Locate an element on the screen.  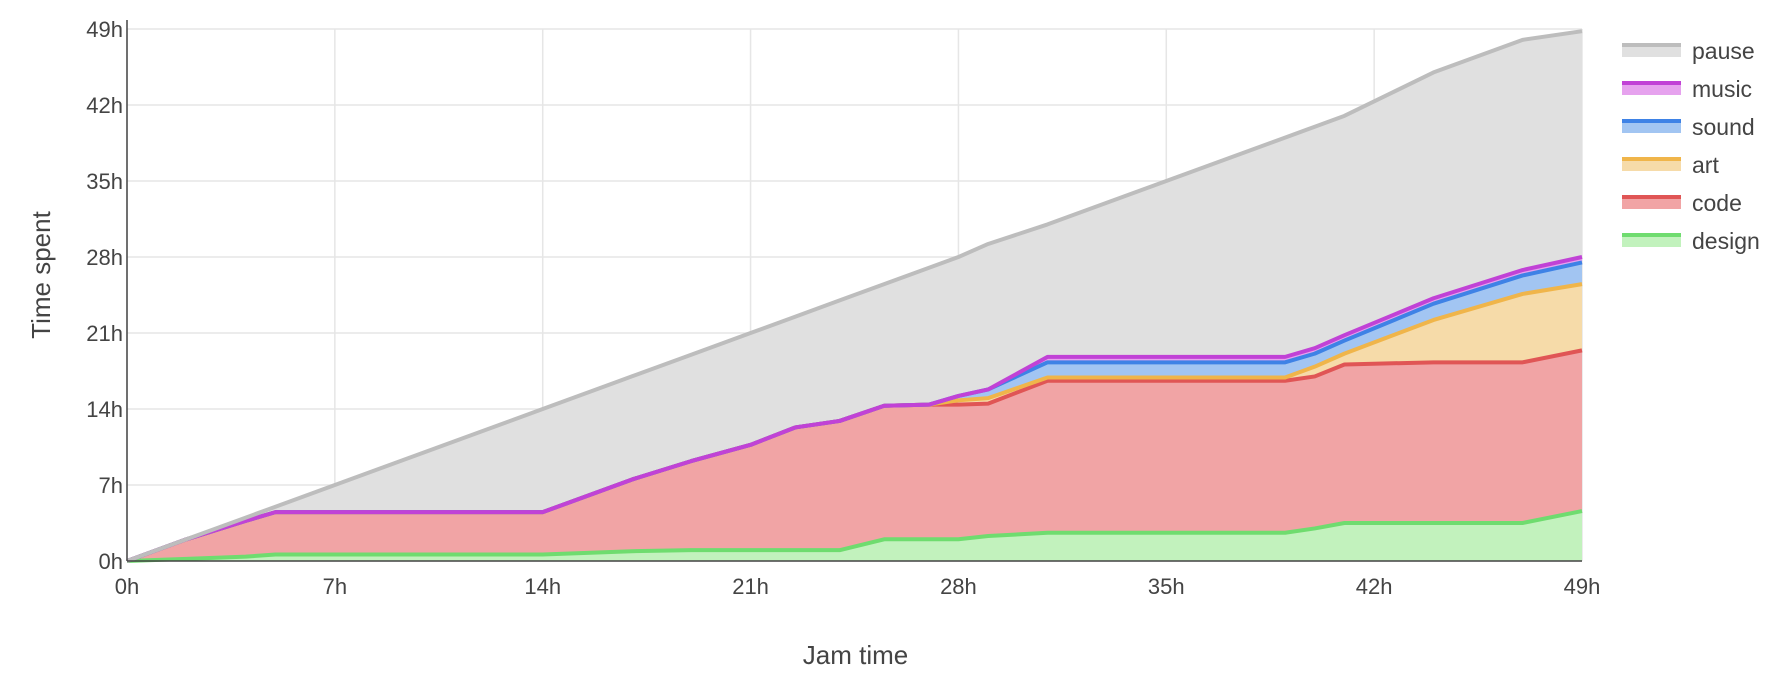
x-axis-title: Jam time is located at coordinates (855, 655).